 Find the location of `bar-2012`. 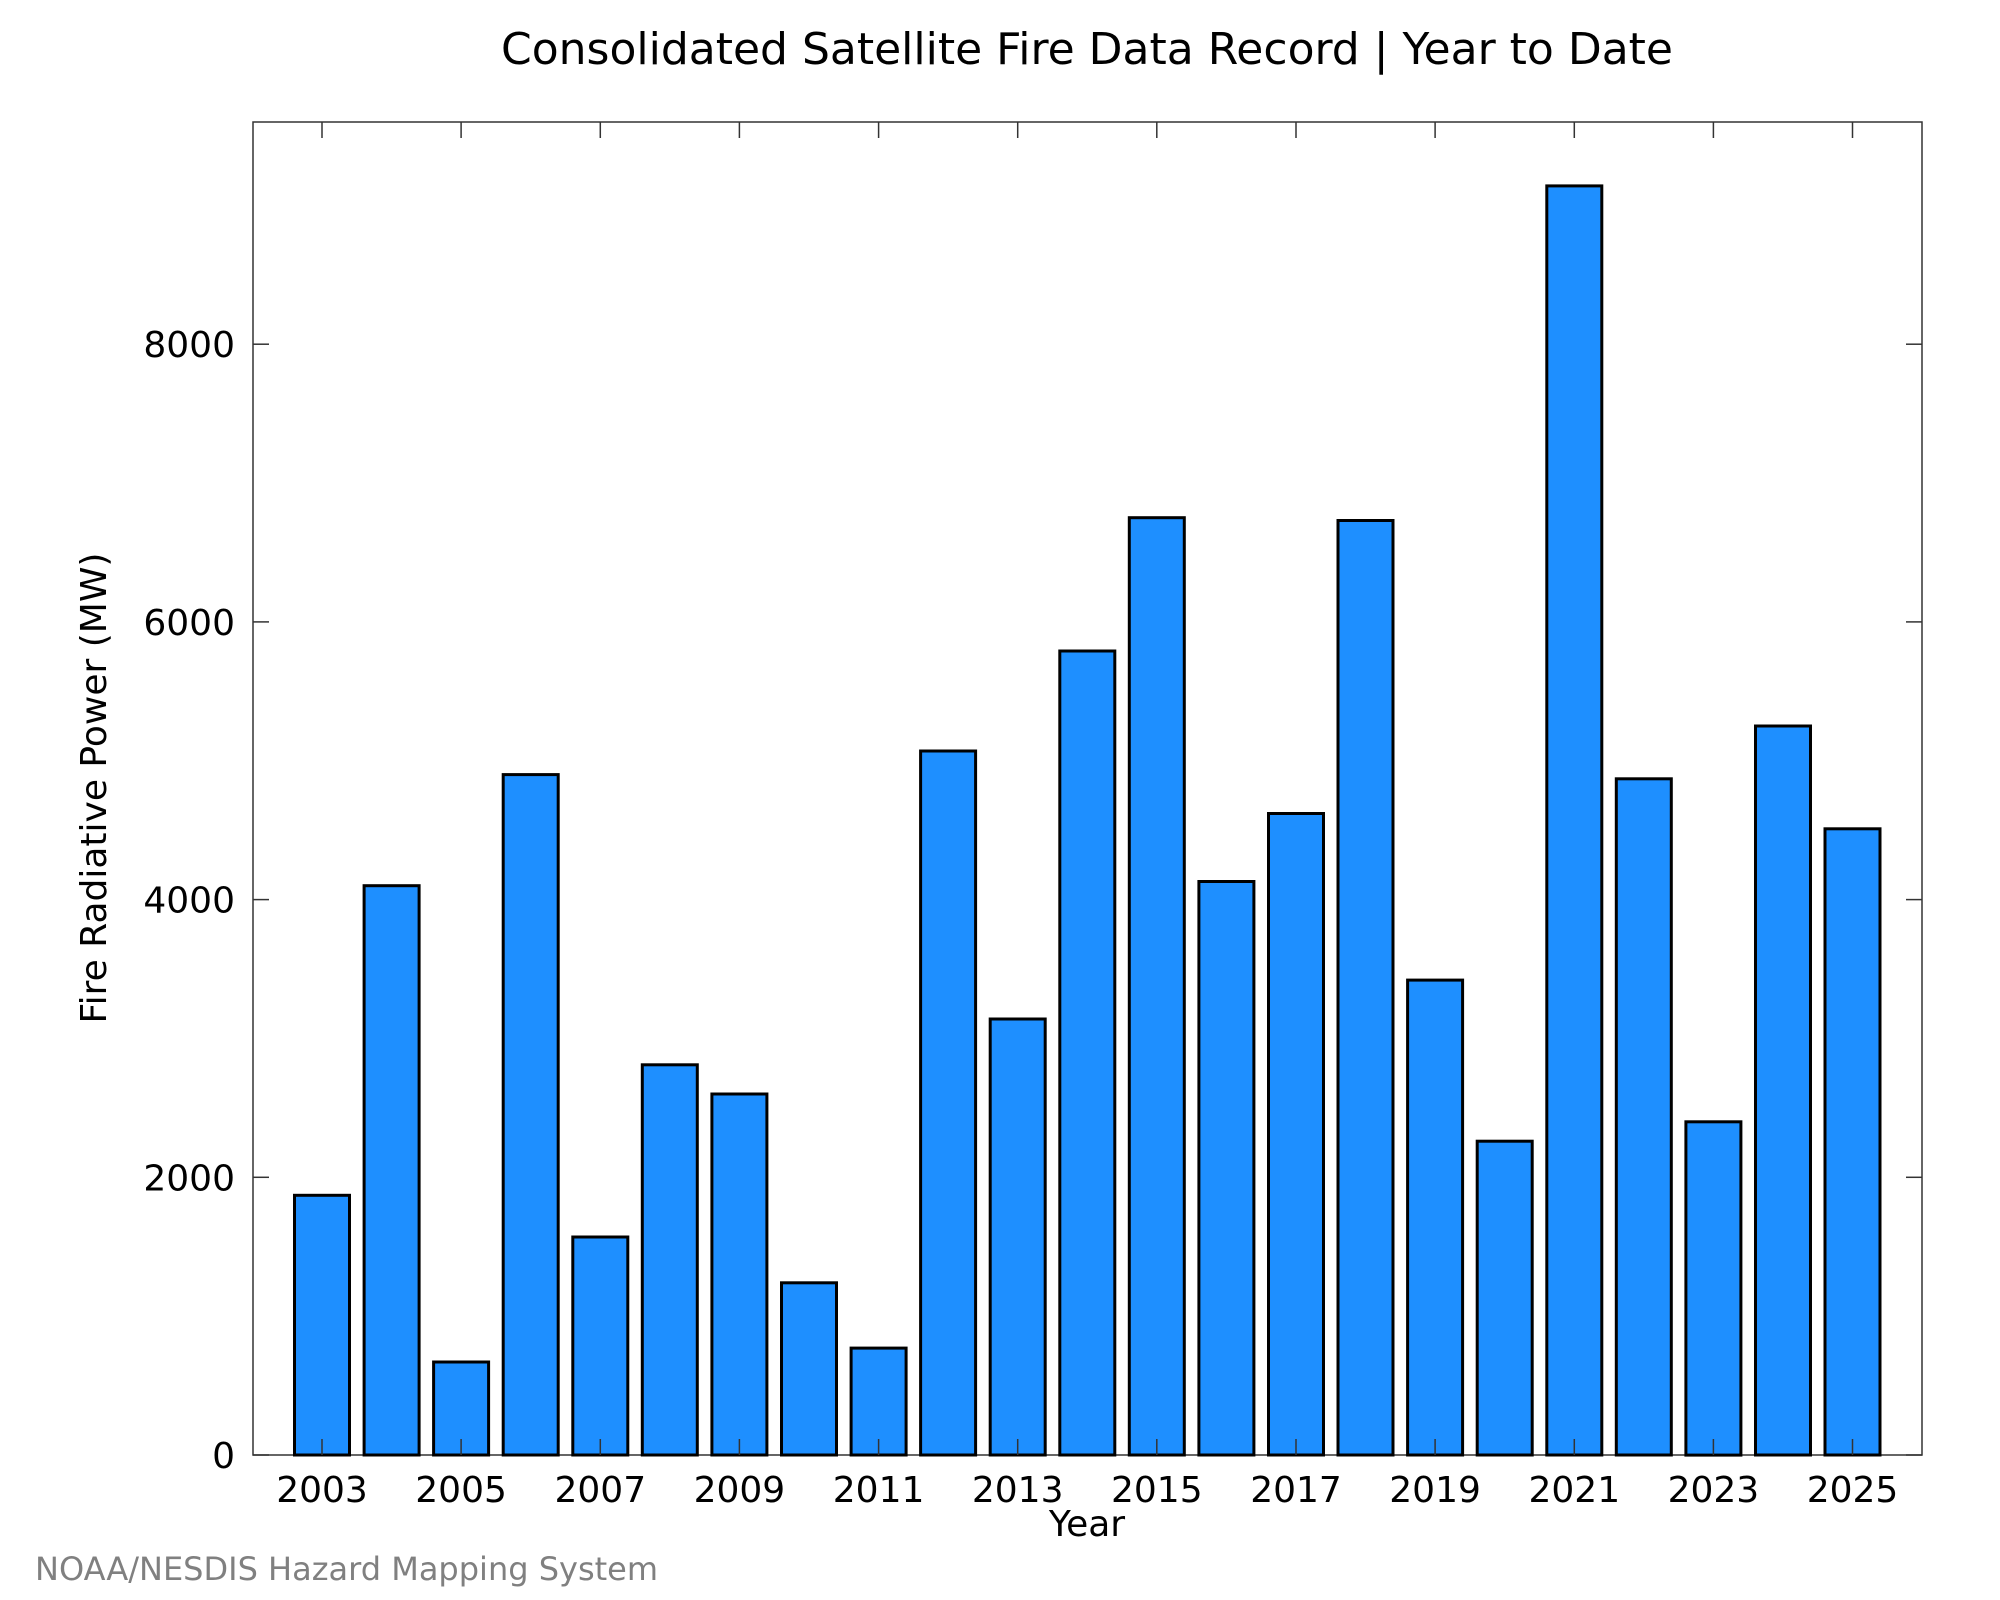

bar-2012 is located at coordinates (948, 1103).